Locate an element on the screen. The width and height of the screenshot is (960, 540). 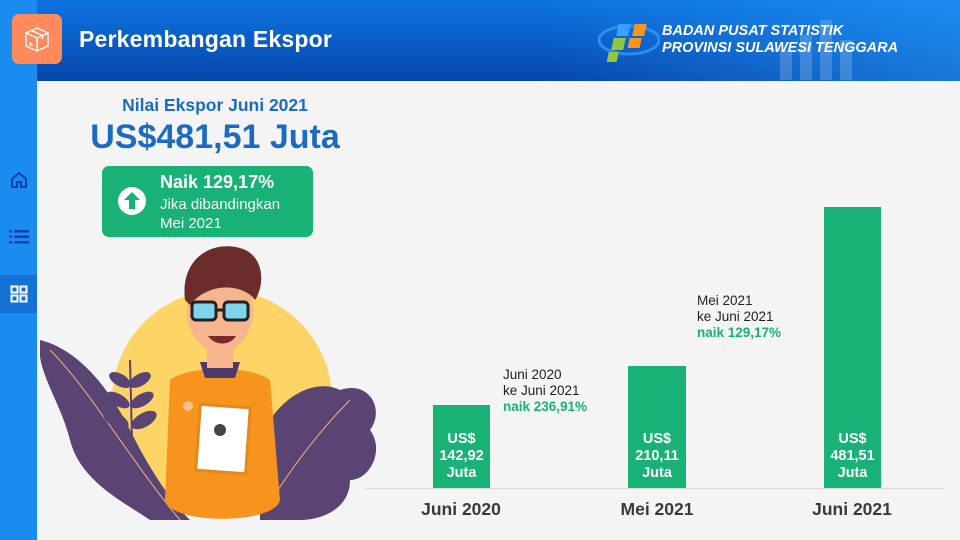
list-icon is located at coordinates (18, 237).